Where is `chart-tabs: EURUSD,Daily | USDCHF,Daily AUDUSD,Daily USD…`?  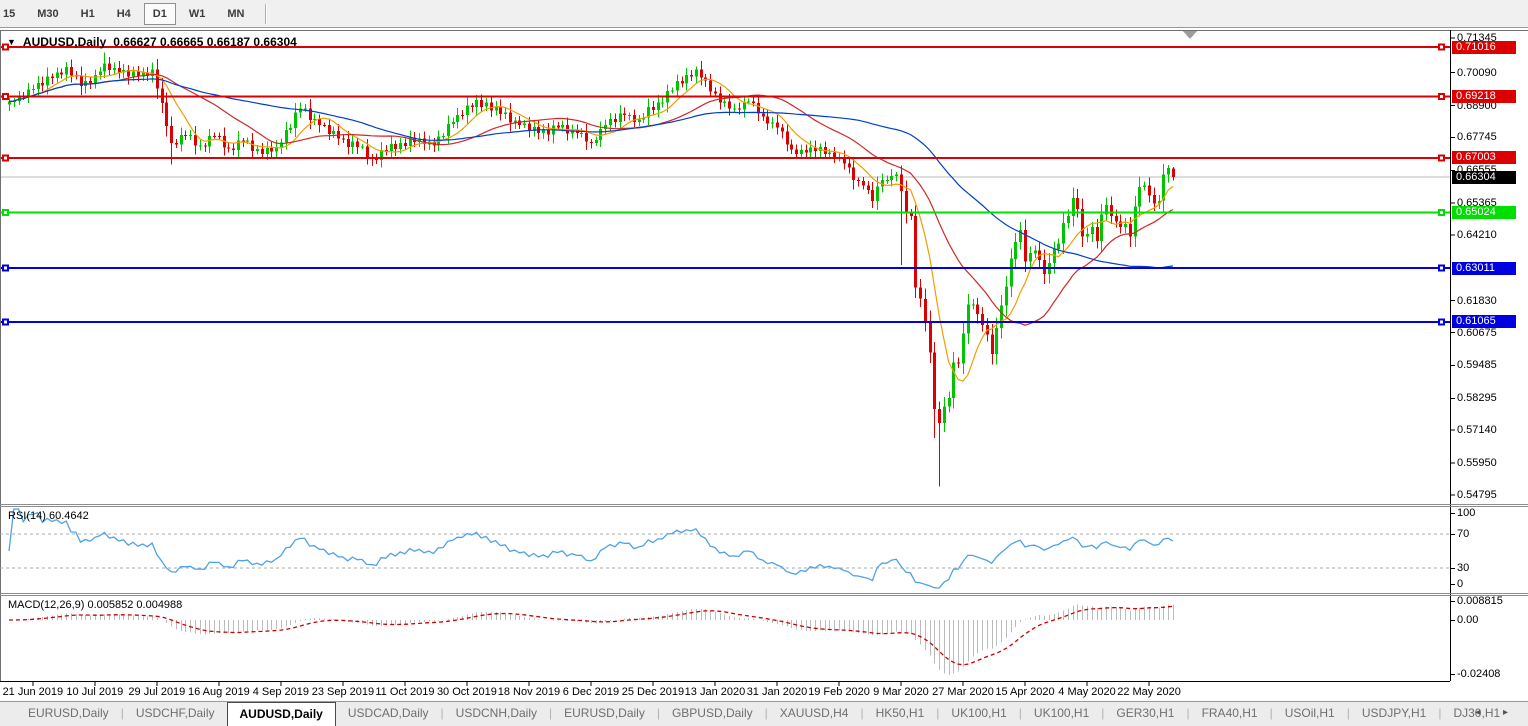 chart-tabs: EURUSD,Daily | USDCHF,Daily AUDUSD,Daily USD… is located at coordinates (764, 713).